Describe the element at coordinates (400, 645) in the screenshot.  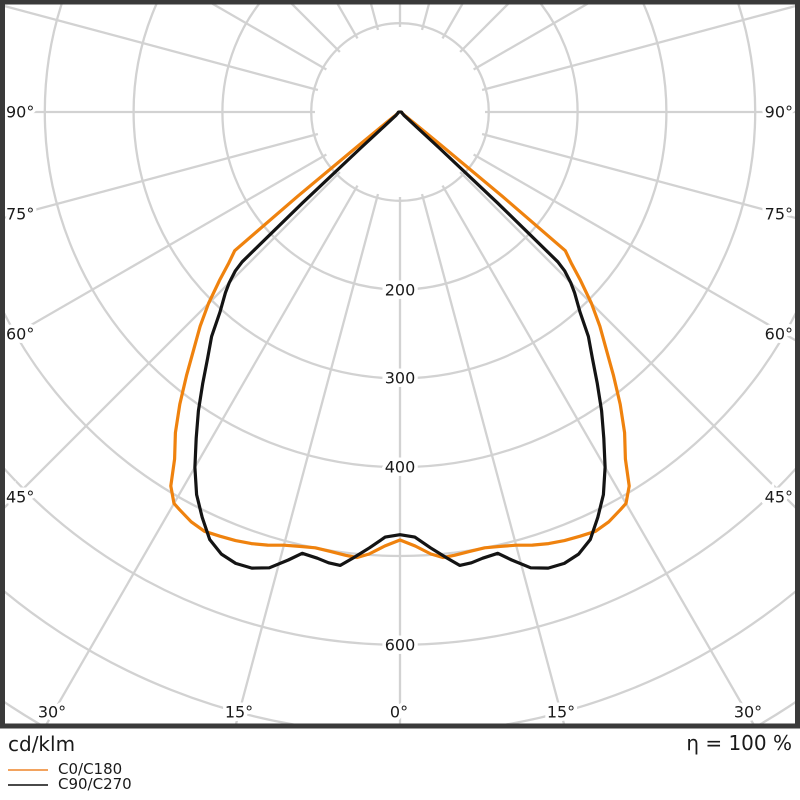
I see `radial-label-600: 600` at that location.